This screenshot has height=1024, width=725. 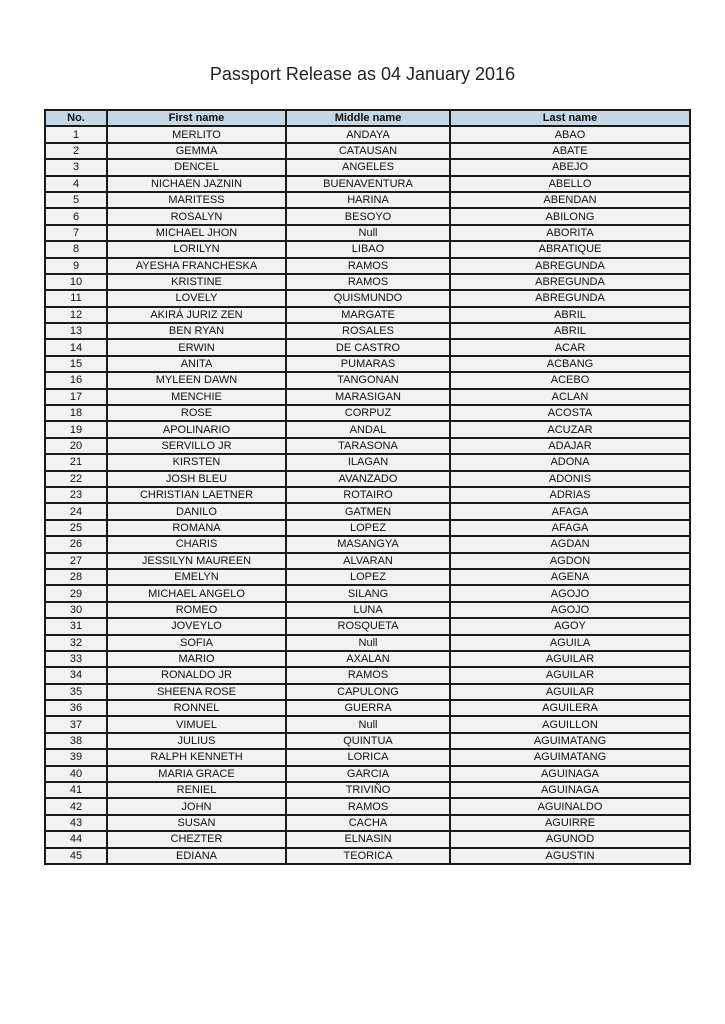 What do you see at coordinates (570, 577) in the screenshot?
I see `cell-last-name: AGENA` at bounding box center [570, 577].